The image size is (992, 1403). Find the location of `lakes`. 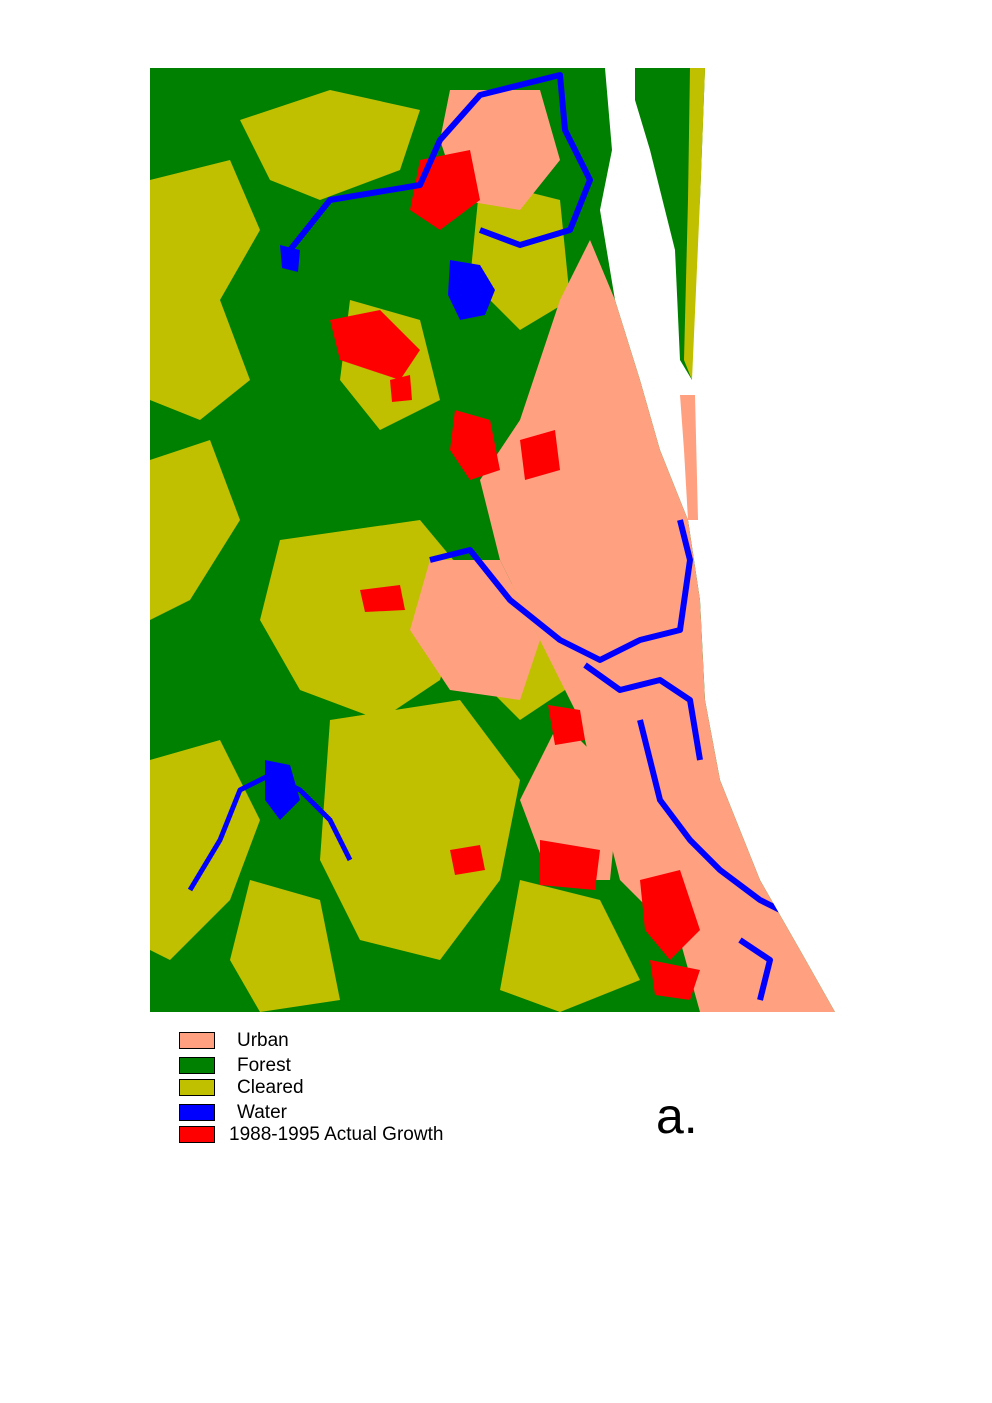

lakes is located at coordinates (380, 532).